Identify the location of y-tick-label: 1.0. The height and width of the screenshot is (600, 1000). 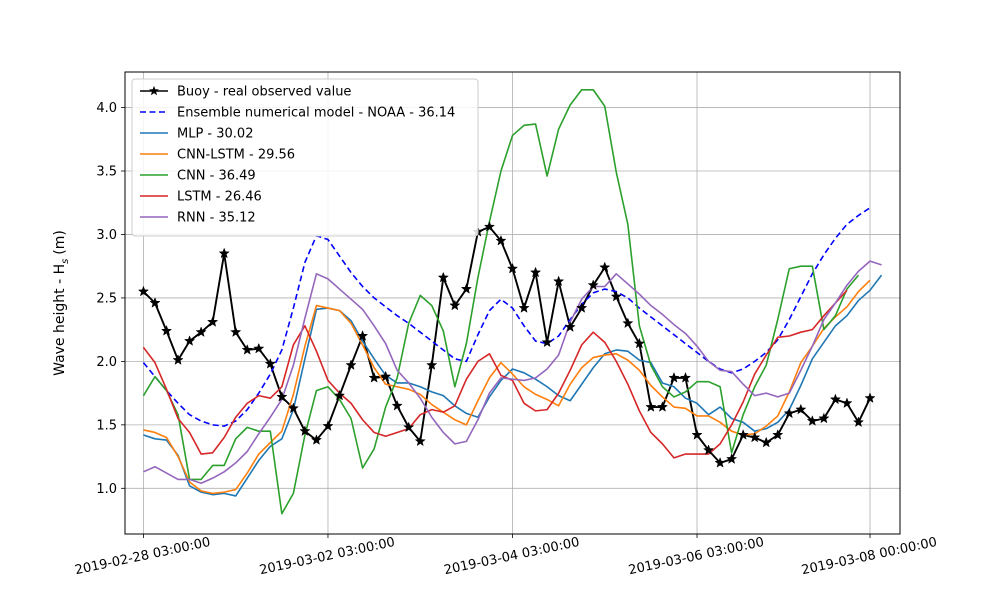
(106, 489).